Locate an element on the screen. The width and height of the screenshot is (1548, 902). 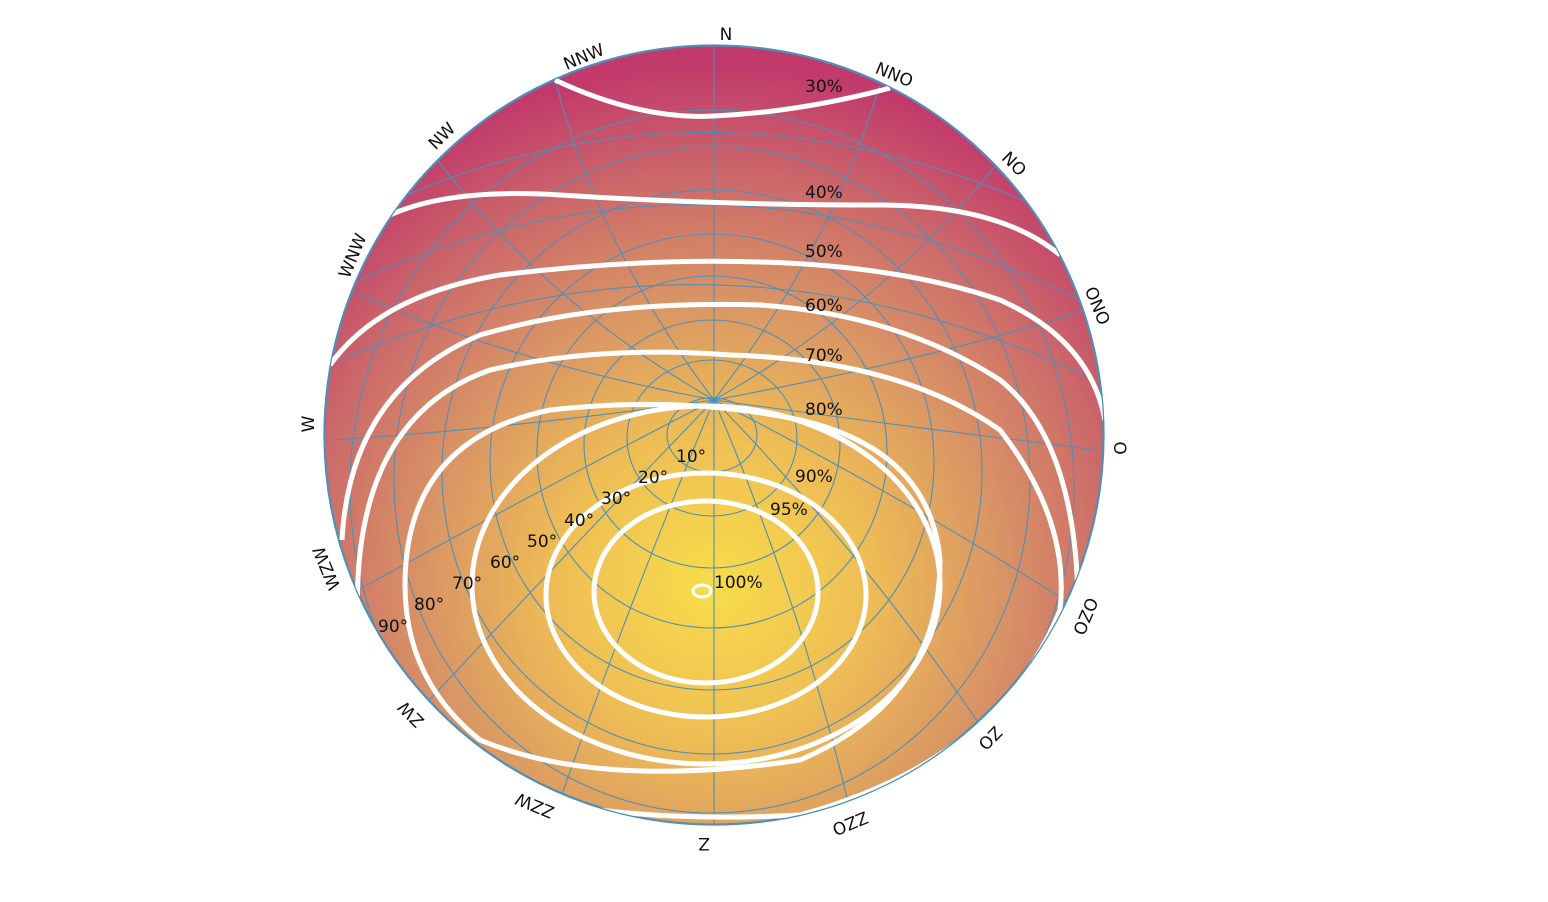
contour-label: 60% is located at coordinates (824, 306).